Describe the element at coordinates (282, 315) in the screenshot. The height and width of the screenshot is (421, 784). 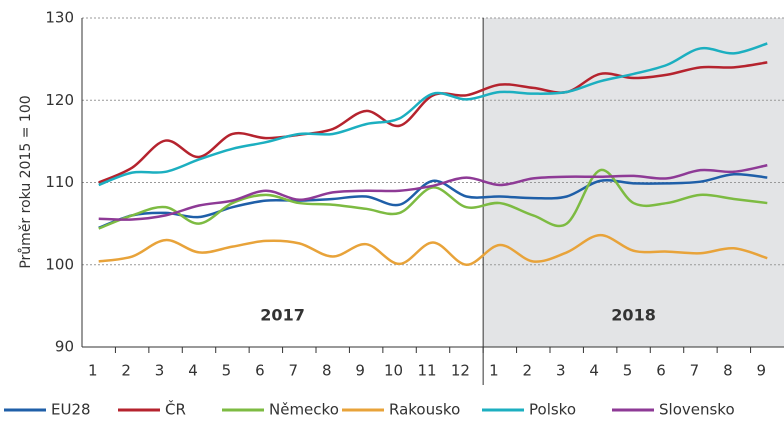
I see `period-label: 2017` at that location.